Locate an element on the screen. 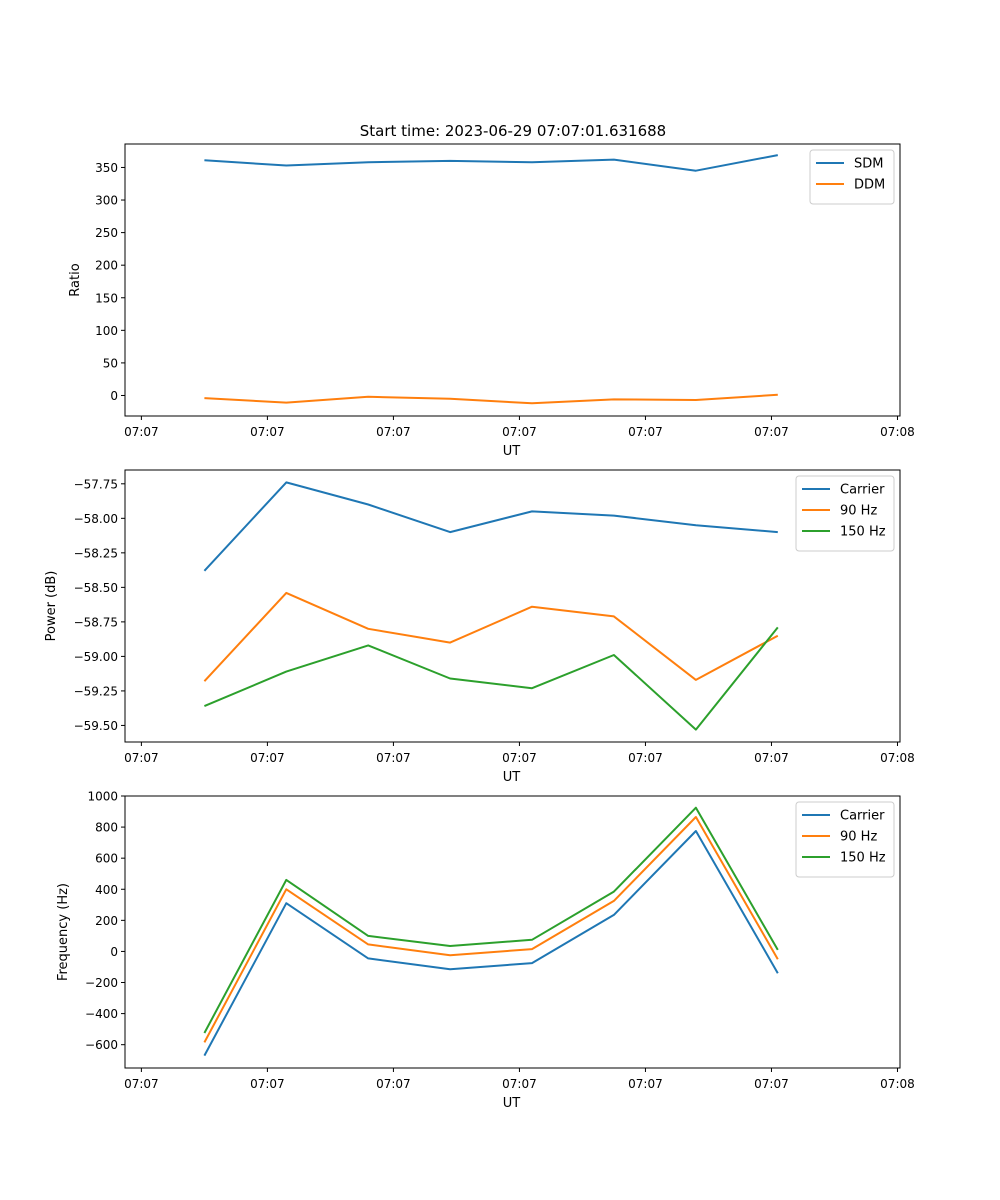  y-tick-label: 350 is located at coordinates (106, 168).